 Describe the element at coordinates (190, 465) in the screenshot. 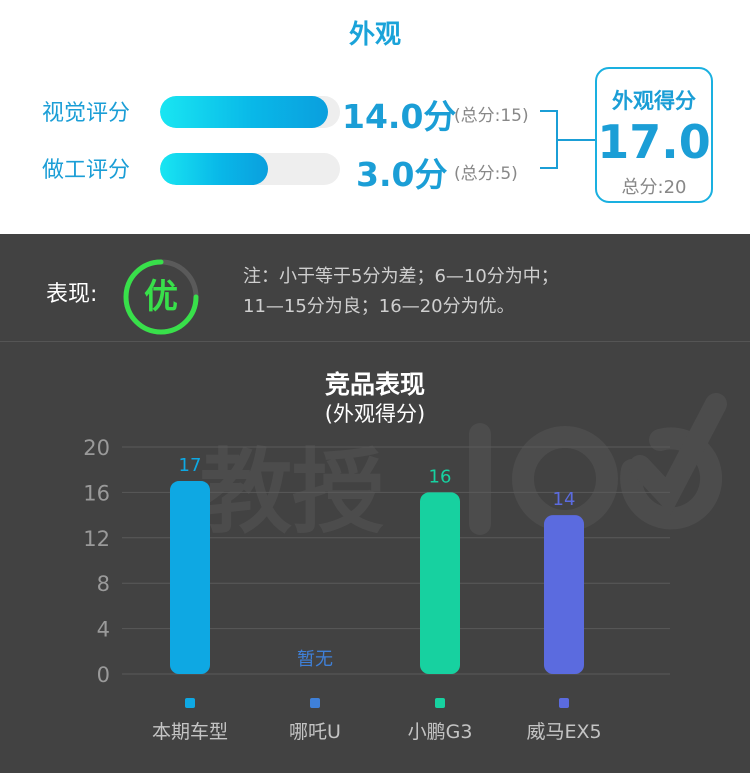

I see `data-label: 17` at that location.